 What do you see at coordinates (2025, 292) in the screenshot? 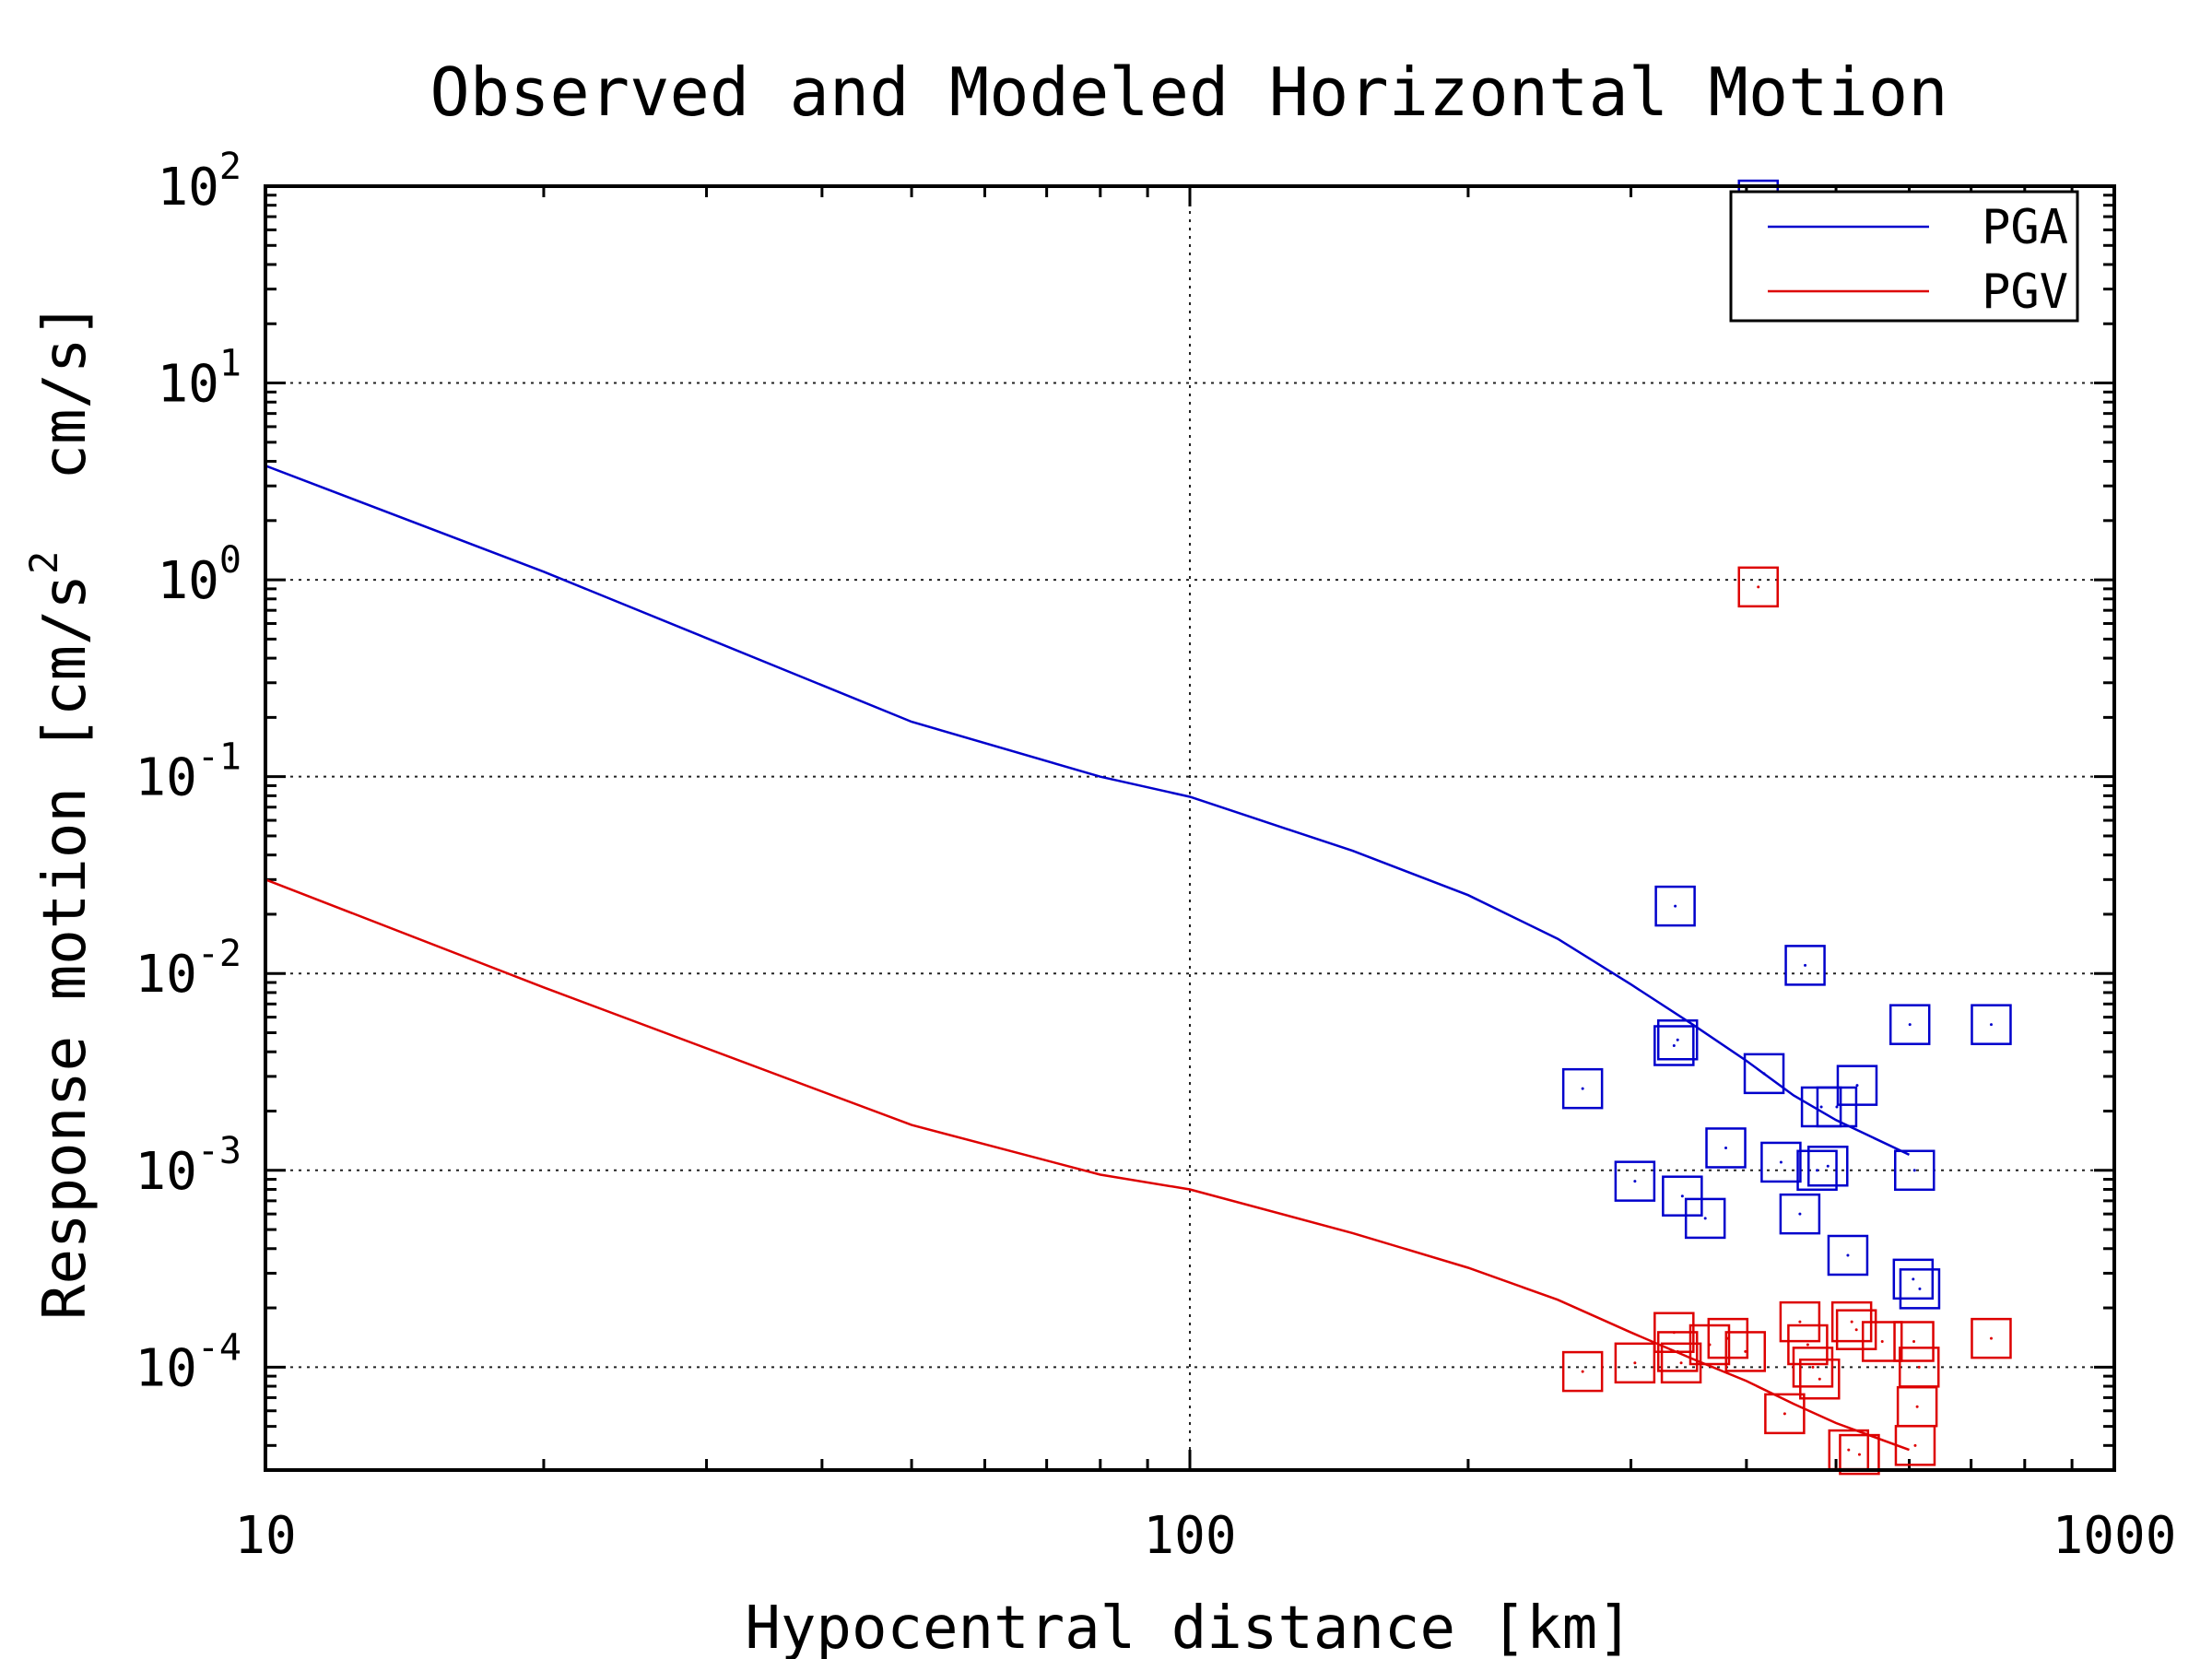
I see `legend-label-pgv: PGV` at bounding box center [2025, 292].